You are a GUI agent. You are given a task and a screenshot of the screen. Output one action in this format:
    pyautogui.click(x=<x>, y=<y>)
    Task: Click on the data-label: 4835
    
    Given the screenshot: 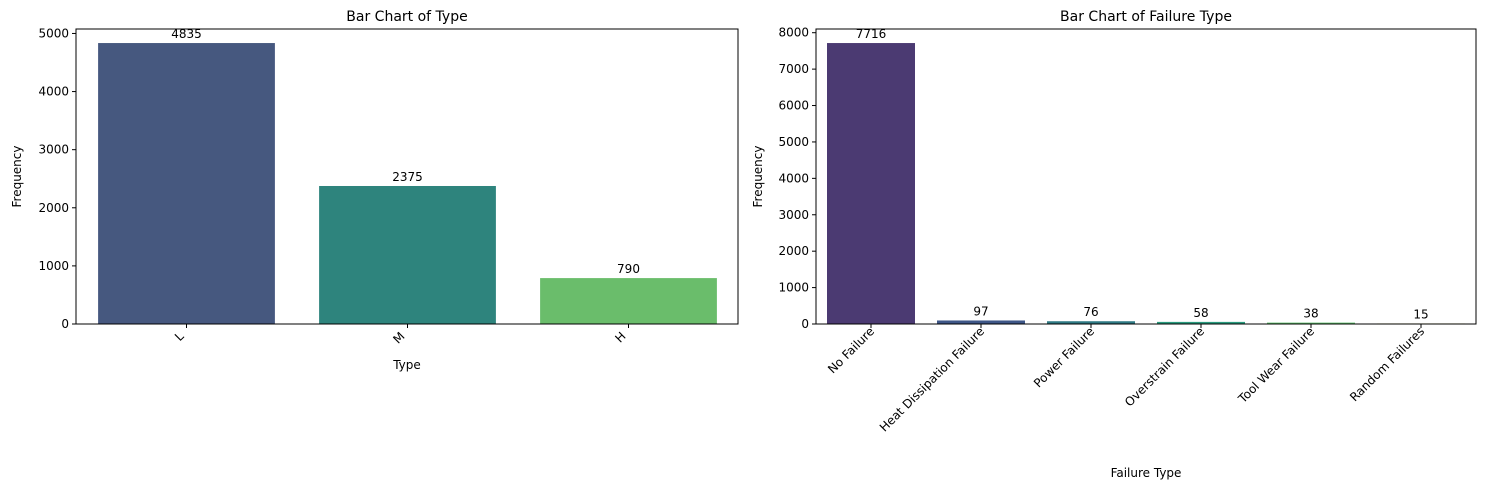 What is the action you would take?
    pyautogui.click(x=186, y=34)
    